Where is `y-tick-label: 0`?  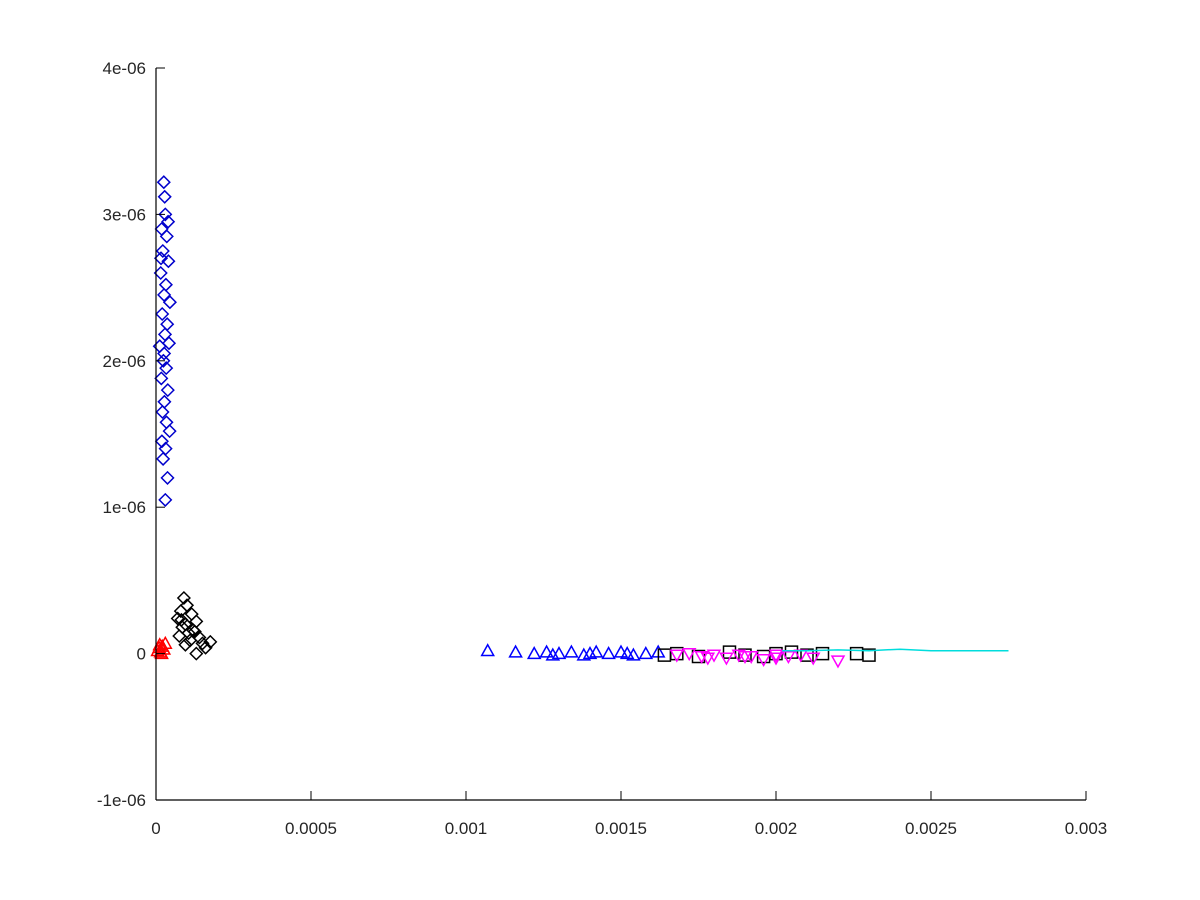 y-tick-label: 0 is located at coordinates (141, 654).